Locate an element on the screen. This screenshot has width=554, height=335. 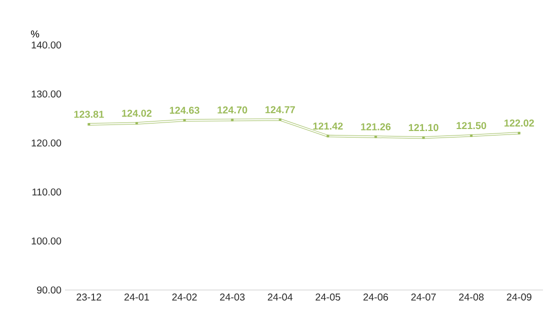
x-tick-label: 24-05 is located at coordinates (328, 297).